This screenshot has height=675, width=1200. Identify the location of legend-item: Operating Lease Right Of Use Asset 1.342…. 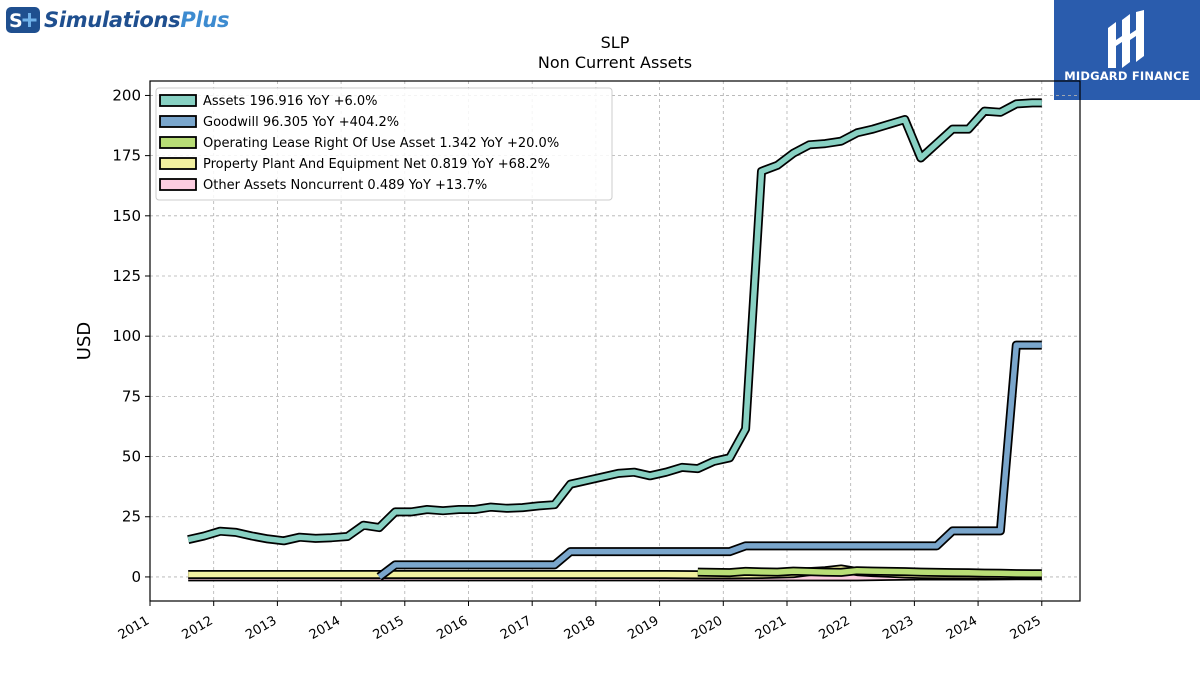
(359, 143).